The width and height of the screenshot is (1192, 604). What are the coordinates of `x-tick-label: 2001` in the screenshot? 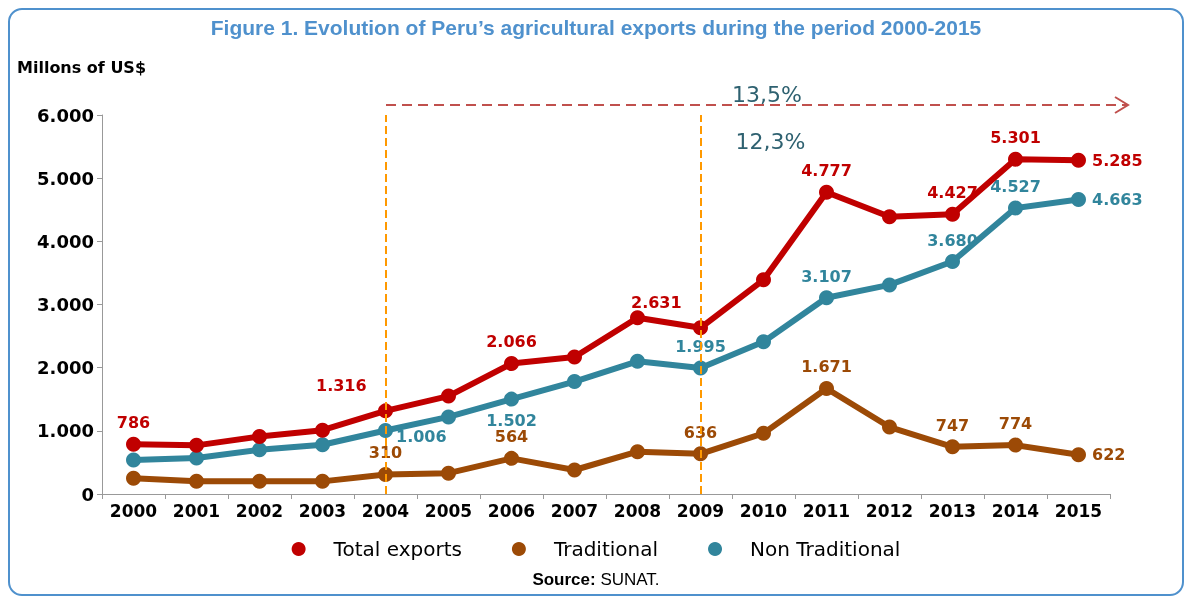 It's located at (196, 510).